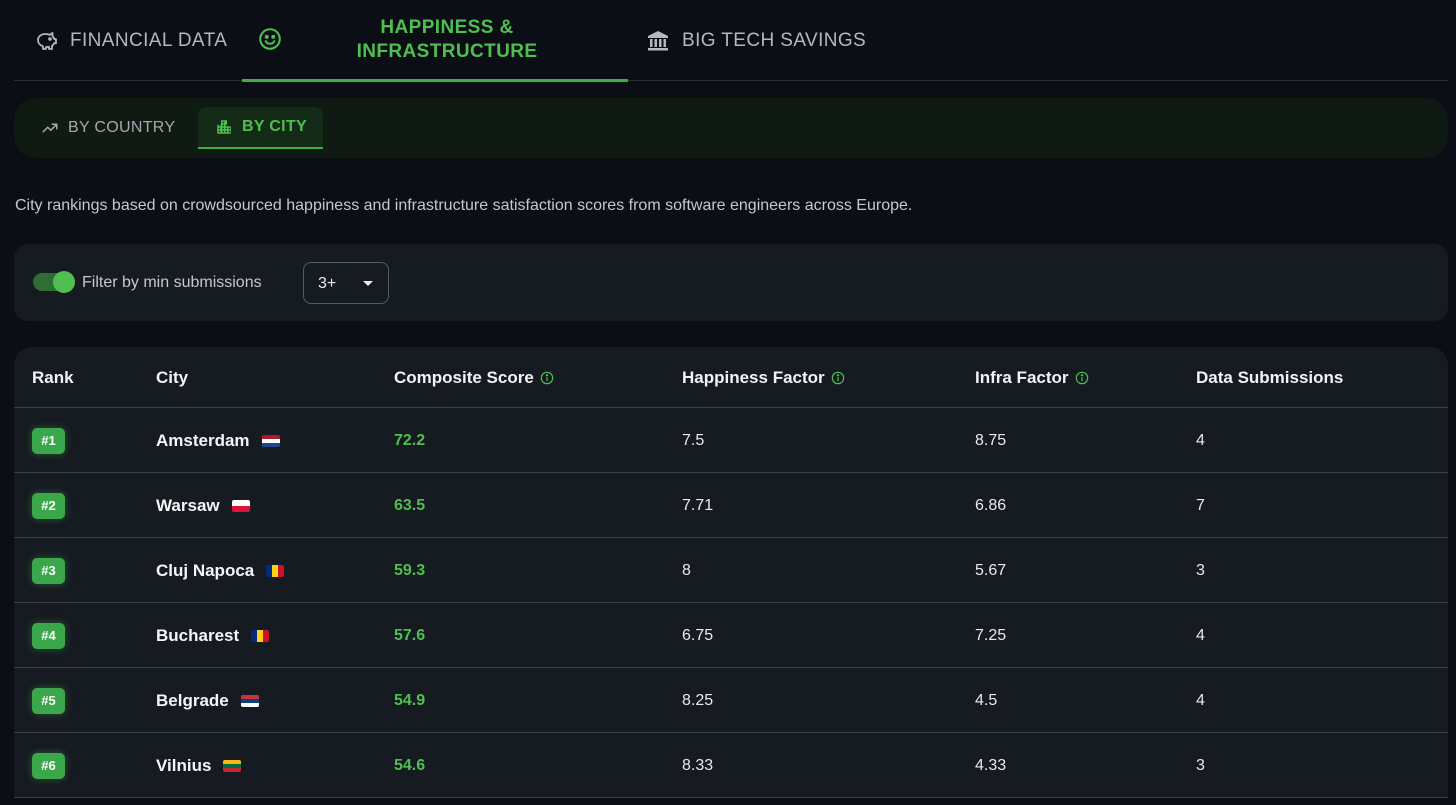 The height and width of the screenshot is (805, 1456). Describe the element at coordinates (224, 127) in the screenshot. I see `city-icon` at that location.